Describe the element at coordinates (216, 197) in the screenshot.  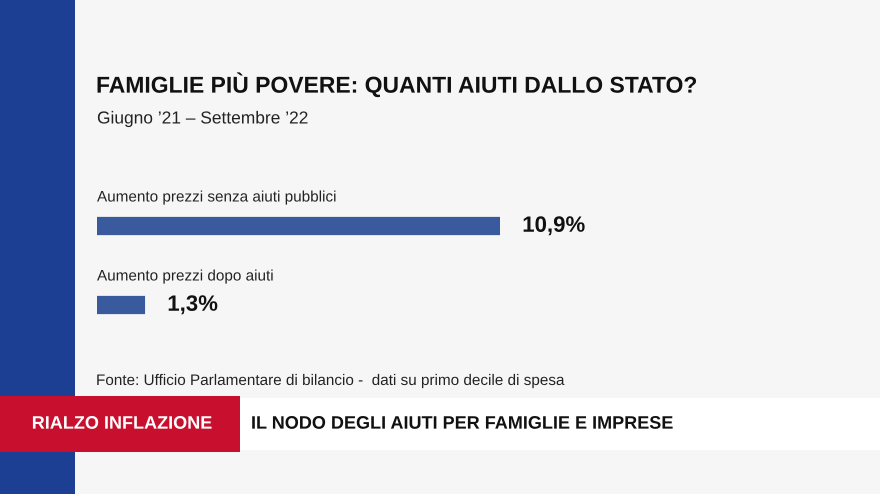
I see `y-tick-label: Aumento prezzi senza aiuti pubblici` at that location.